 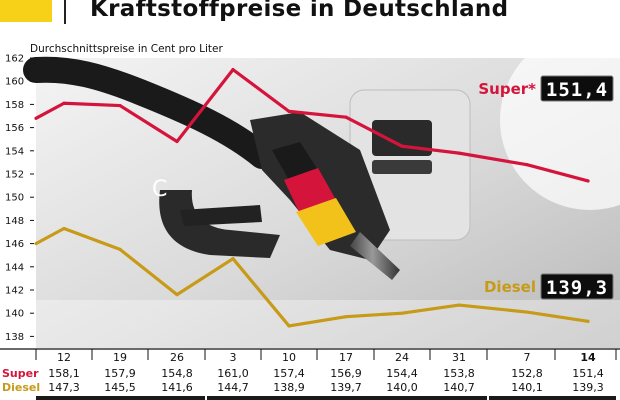 What do you see at coordinates (14, 221) in the screenshot?
I see `y-tick-label: 148` at bounding box center [14, 221].